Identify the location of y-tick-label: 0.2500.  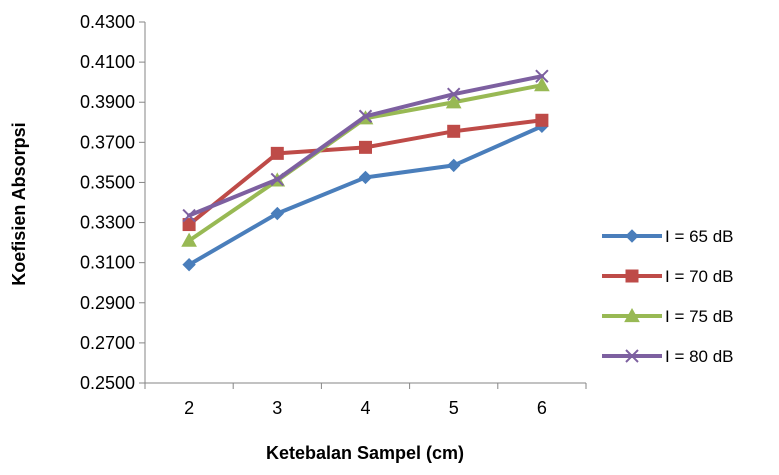
(107, 383).